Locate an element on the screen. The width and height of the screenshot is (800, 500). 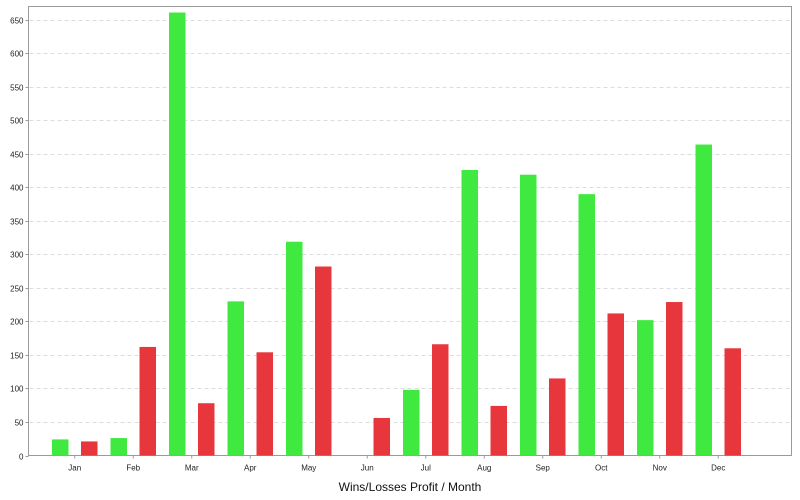
win-bar-may is located at coordinates (294, 348).